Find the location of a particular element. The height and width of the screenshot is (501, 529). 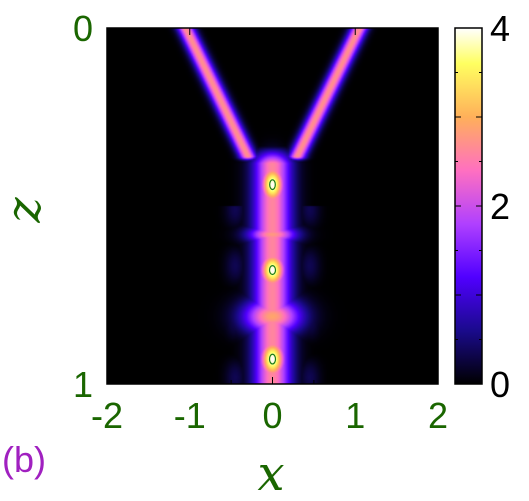

colorbar-tick-label: 4 is located at coordinates (500, 28).